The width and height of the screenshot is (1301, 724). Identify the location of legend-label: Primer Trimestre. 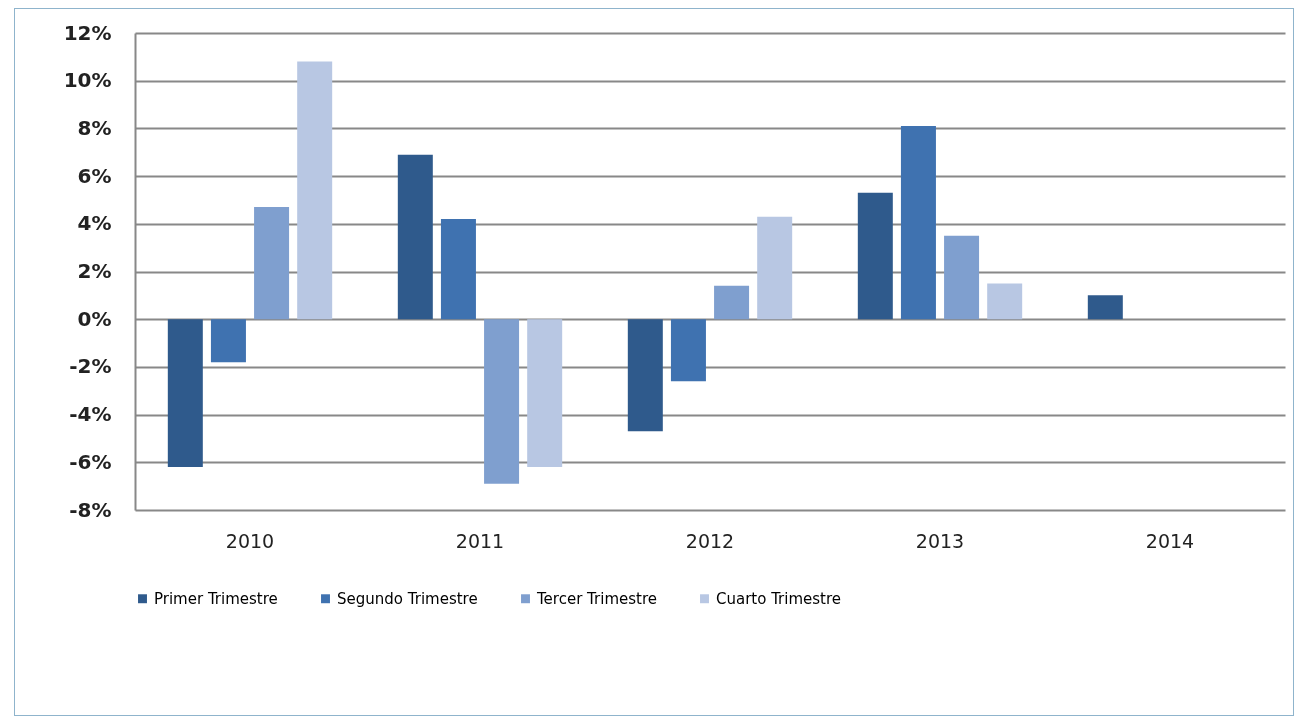
(216, 598).